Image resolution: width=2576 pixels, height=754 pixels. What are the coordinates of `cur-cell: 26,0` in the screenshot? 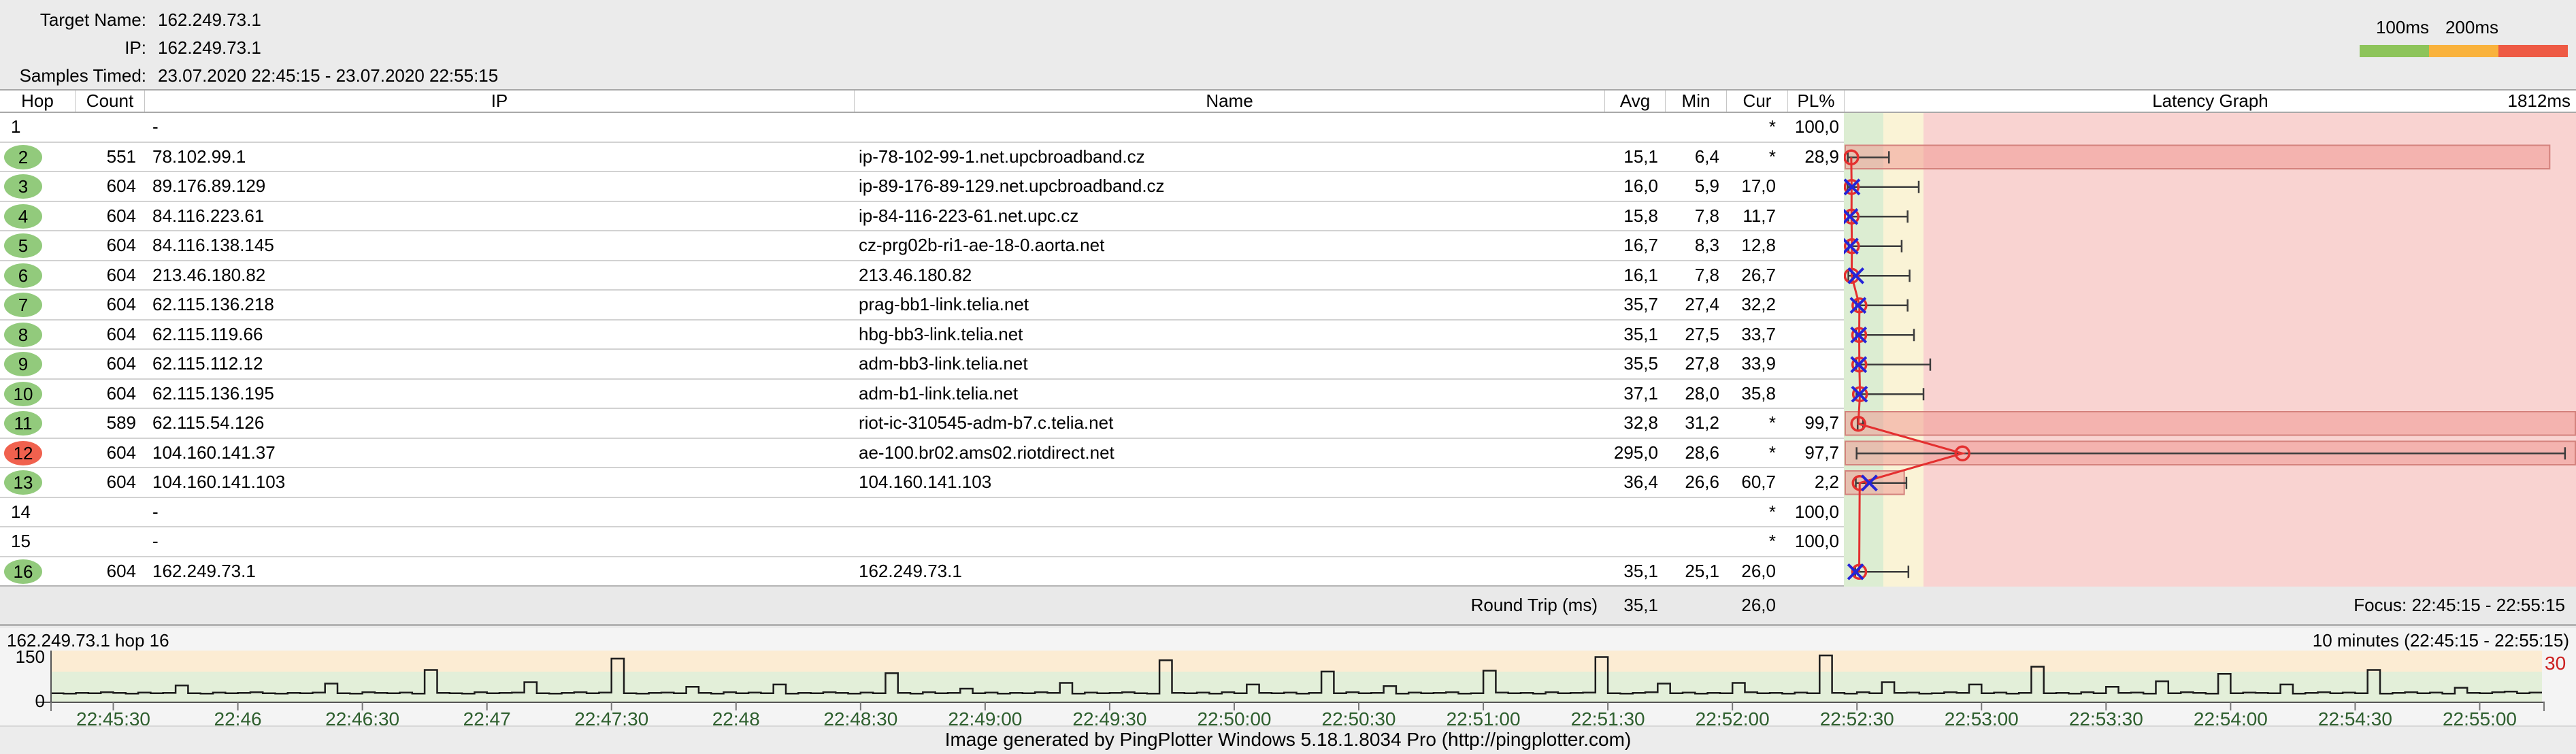 It's located at (1759, 570).